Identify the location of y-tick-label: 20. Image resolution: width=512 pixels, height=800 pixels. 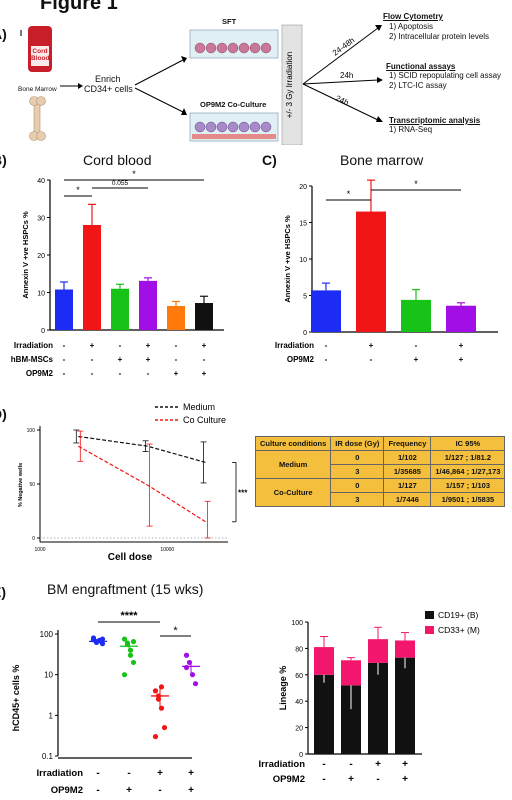
(303, 187).